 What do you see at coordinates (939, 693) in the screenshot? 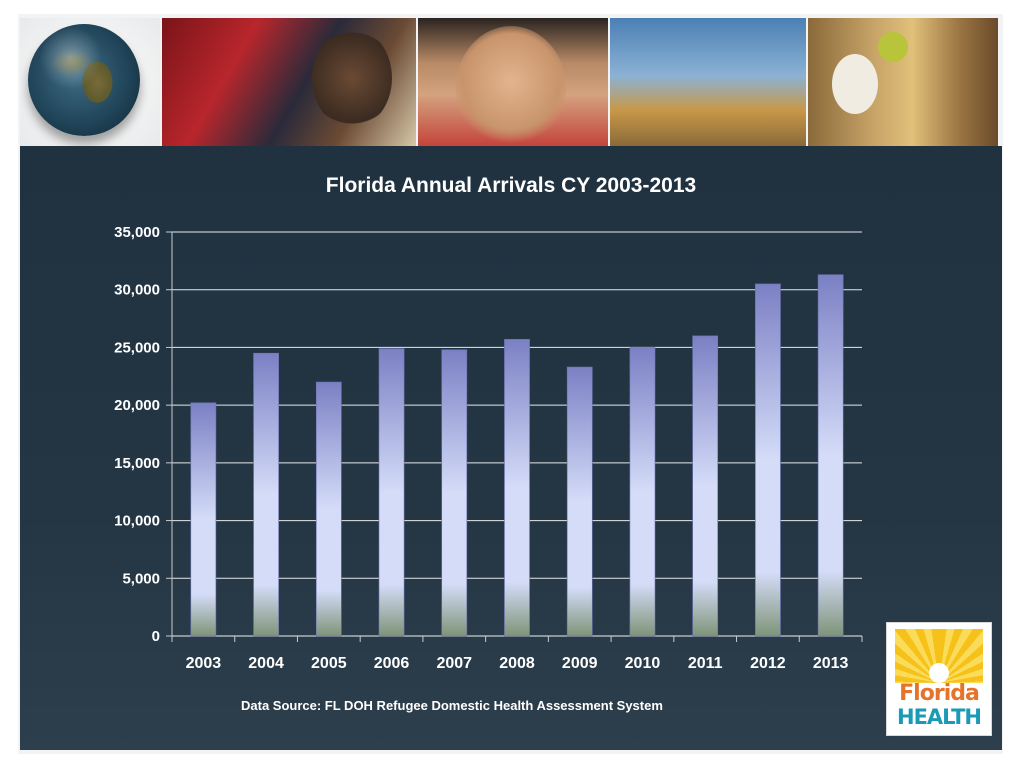
I see `logo-text-florida: Florida` at bounding box center [939, 693].